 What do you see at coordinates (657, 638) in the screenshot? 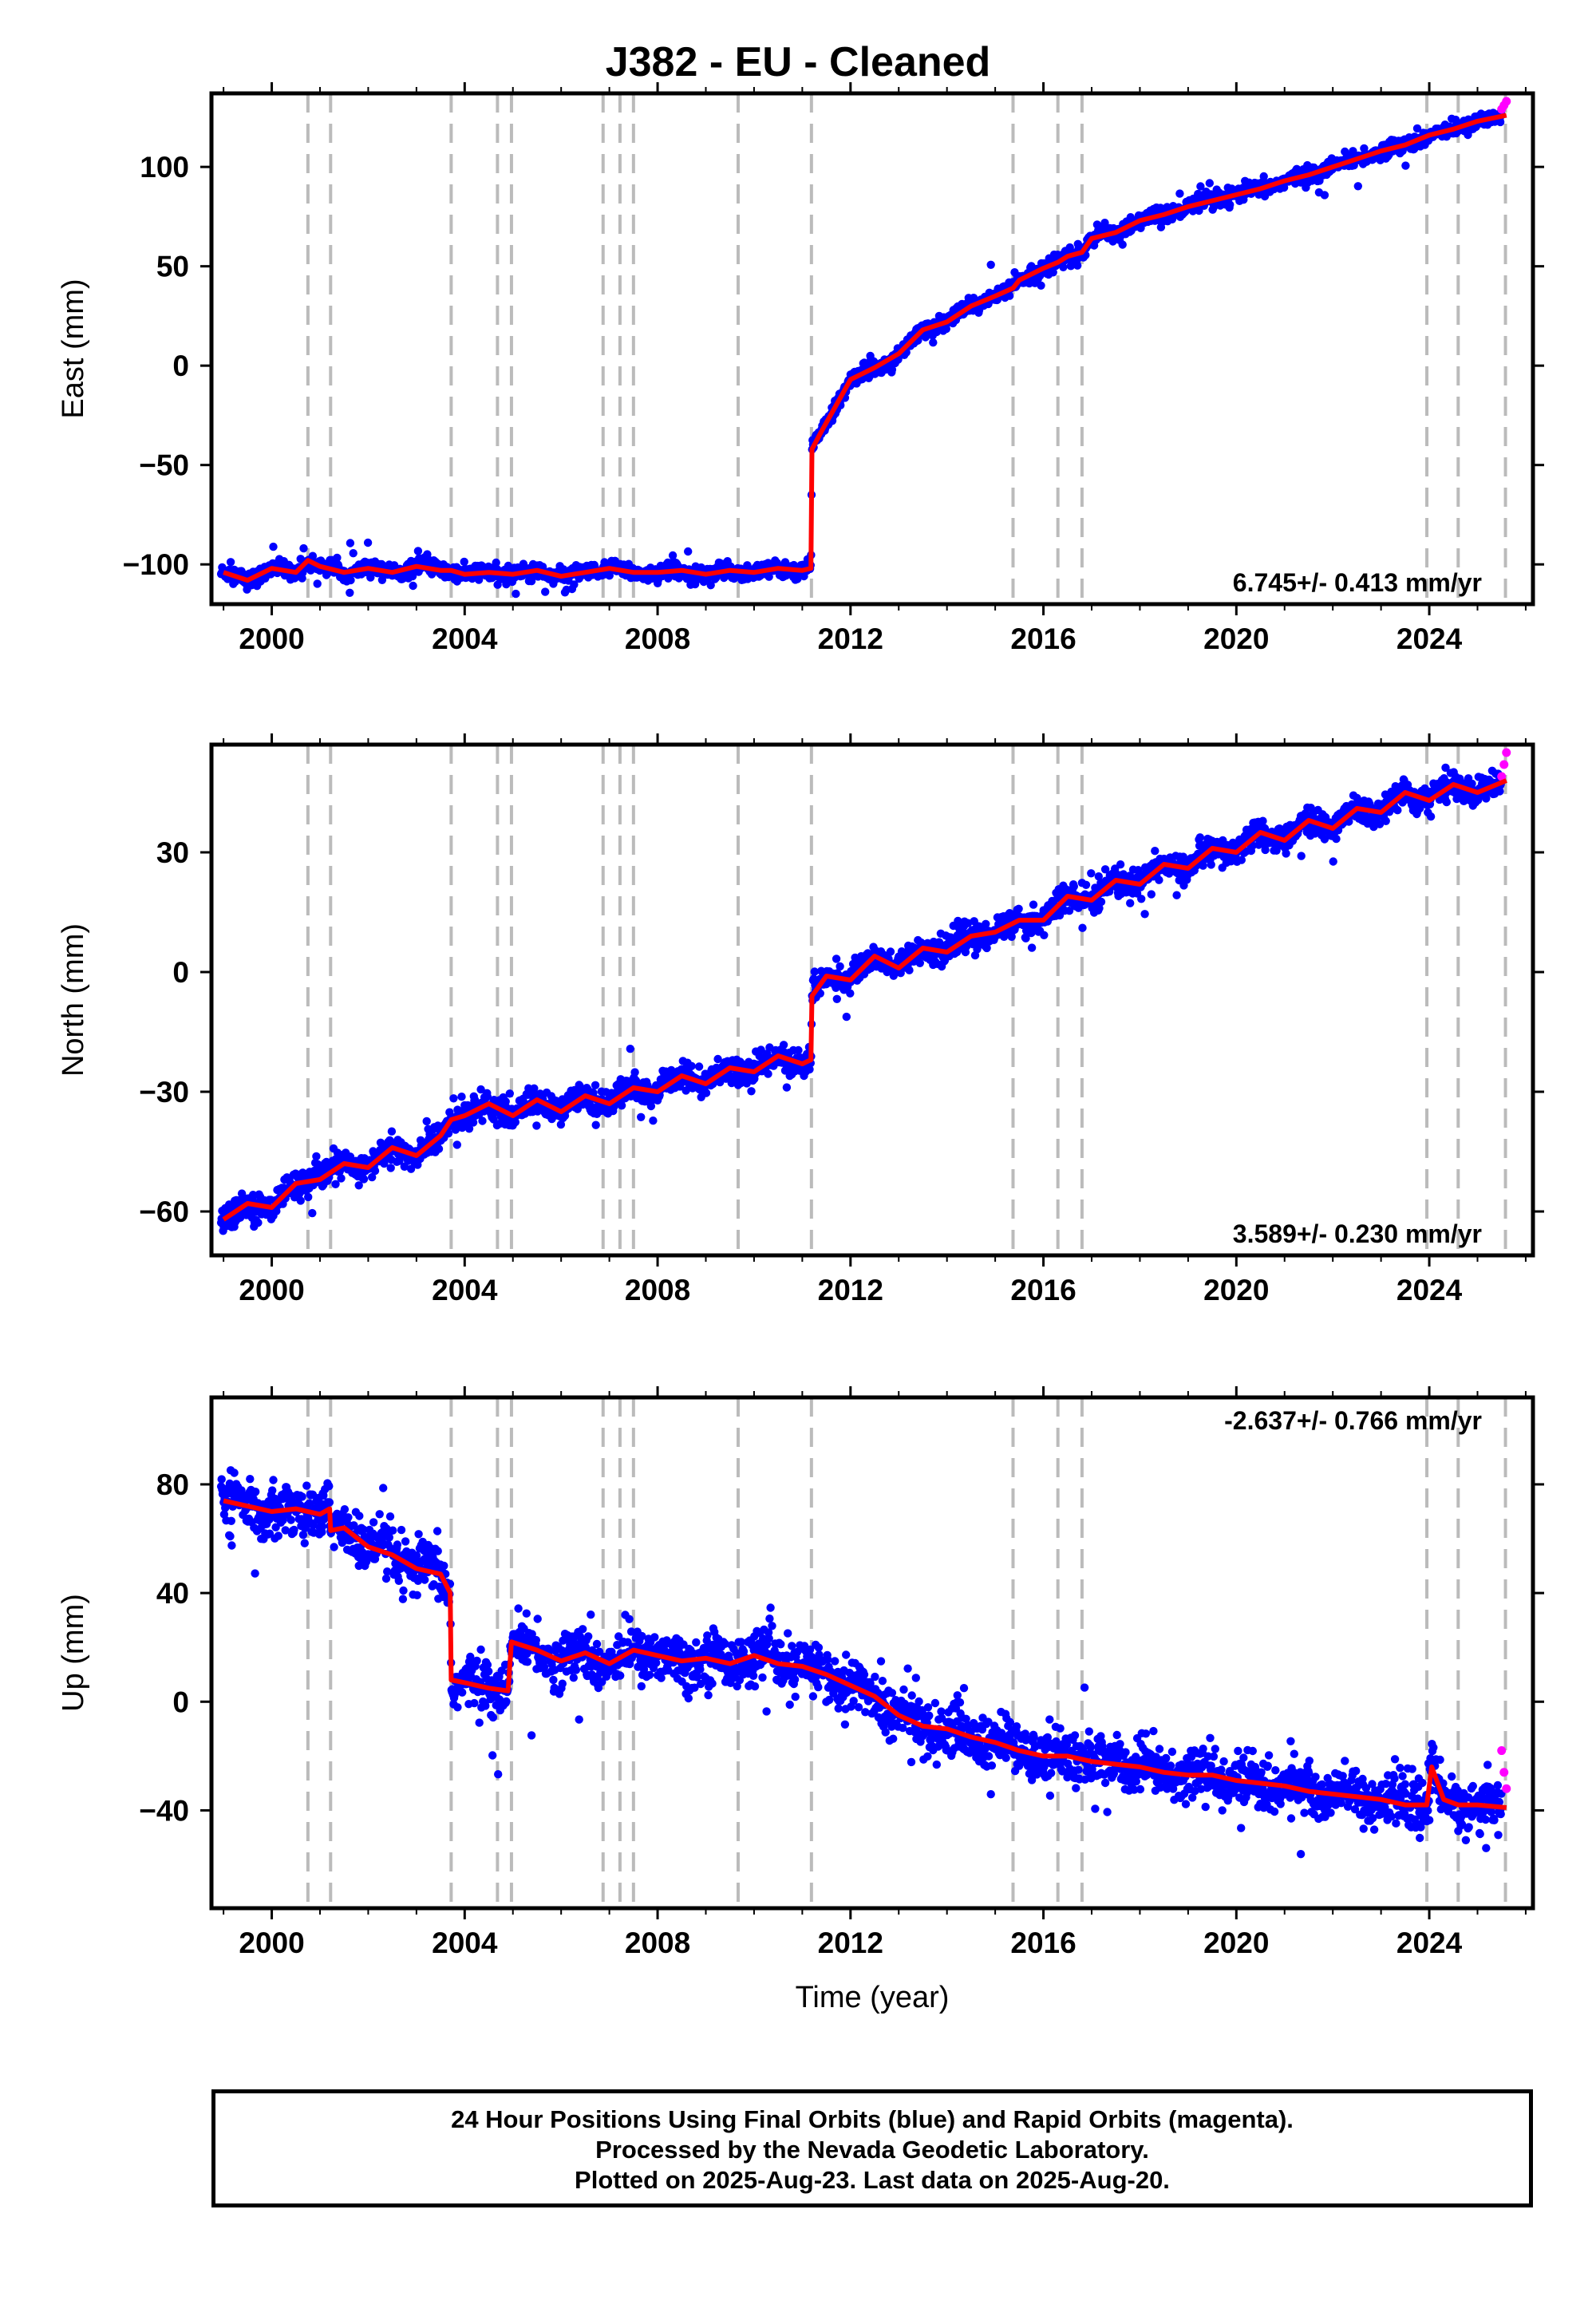
I see `x-tick-label: 2008` at bounding box center [657, 638].